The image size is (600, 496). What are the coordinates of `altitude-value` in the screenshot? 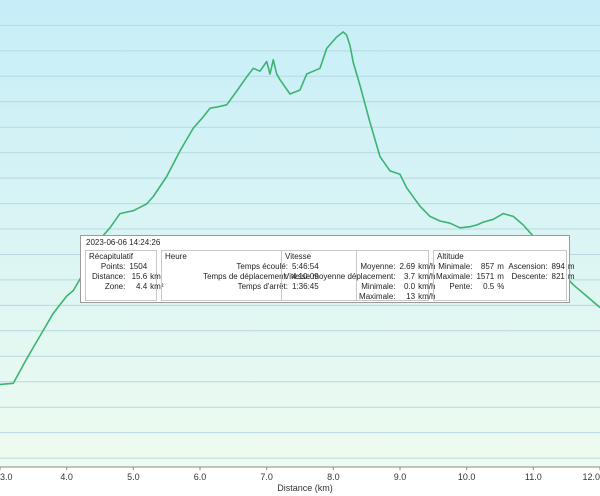 It's located at (558, 287).